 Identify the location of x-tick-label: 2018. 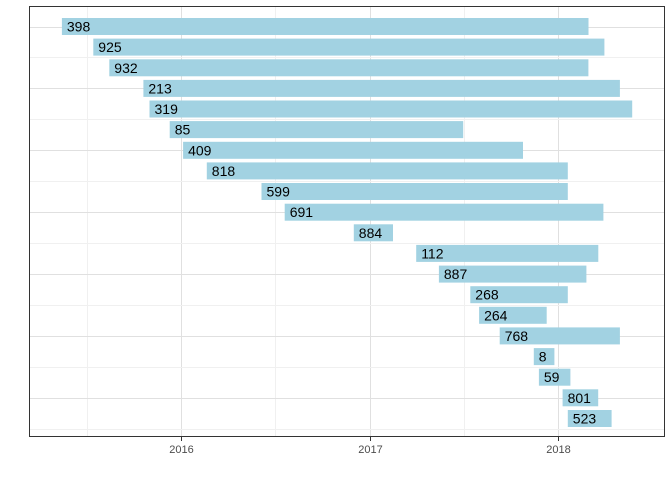
(558, 450).